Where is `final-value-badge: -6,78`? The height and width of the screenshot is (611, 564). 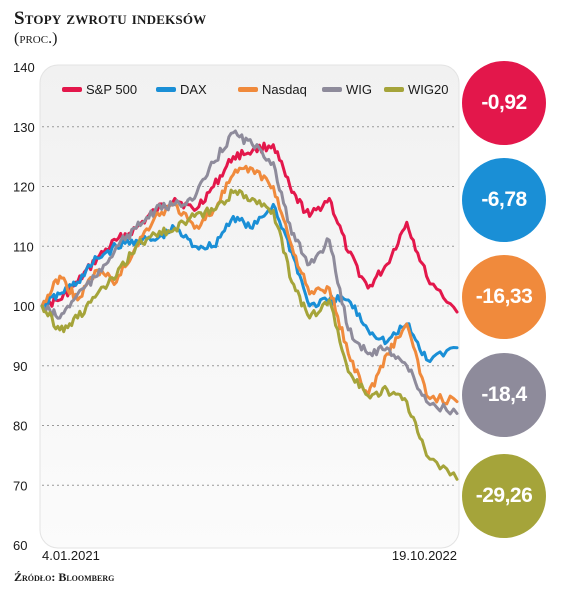 final-value-badge: -6,78 is located at coordinates (504, 200).